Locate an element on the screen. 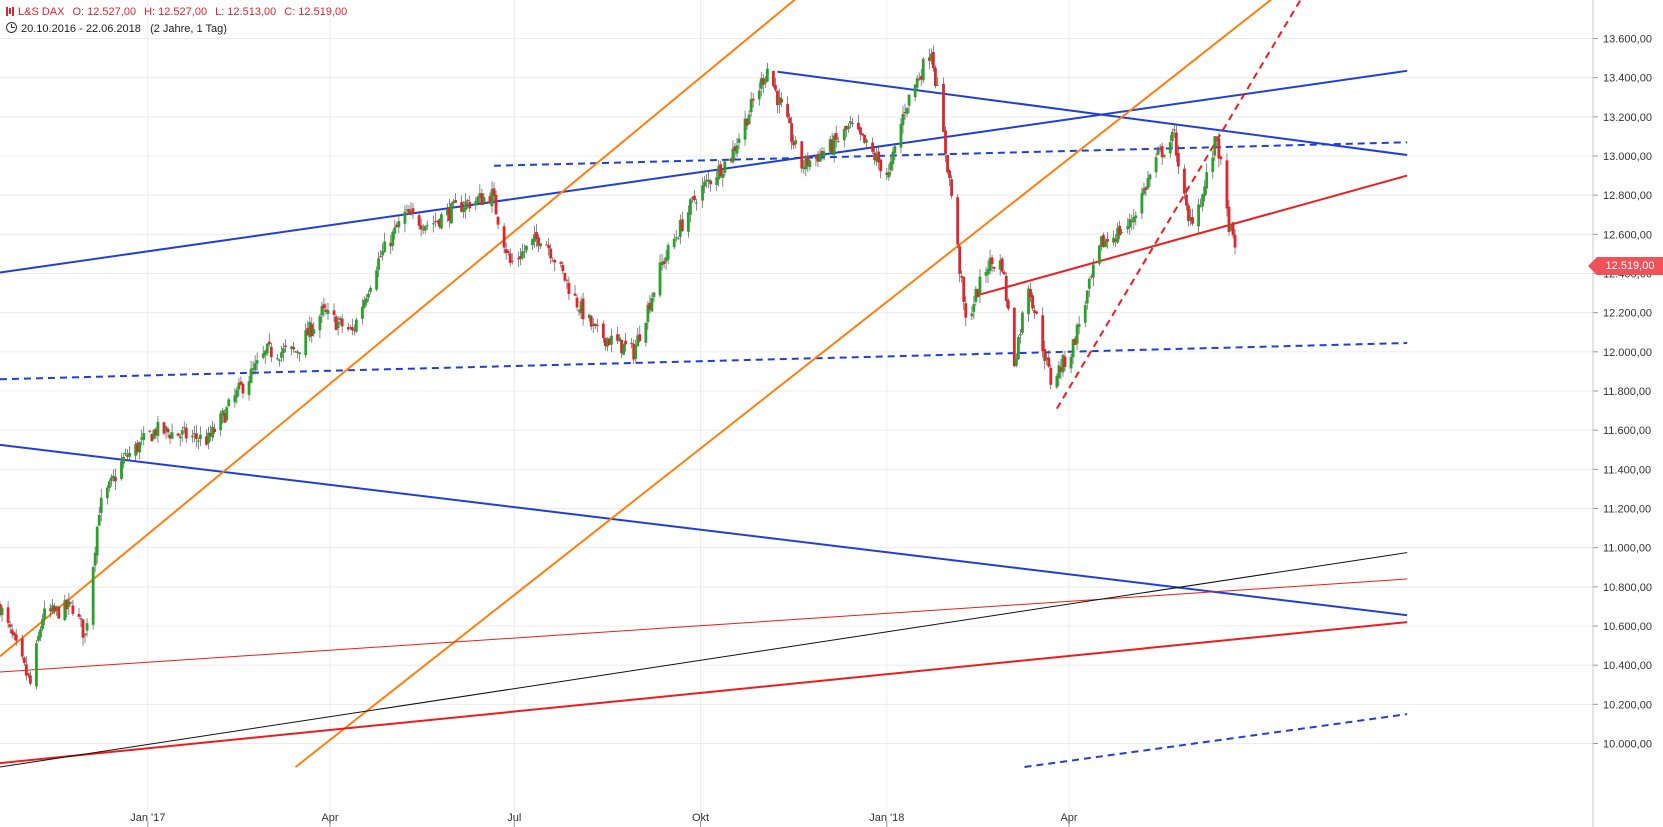 The width and height of the screenshot is (1663, 827). y-tick-label: 12.200,00 is located at coordinates (1627, 314).